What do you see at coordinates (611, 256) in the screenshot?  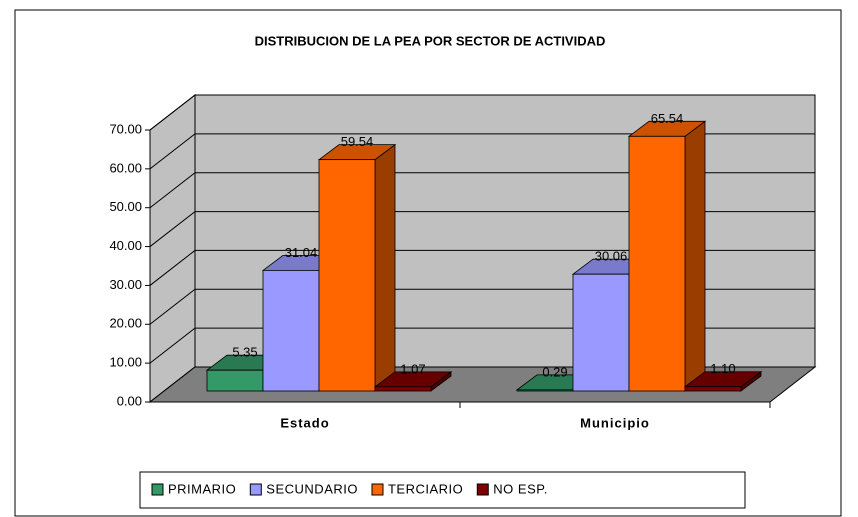 I see `data-label: 30.06` at bounding box center [611, 256].